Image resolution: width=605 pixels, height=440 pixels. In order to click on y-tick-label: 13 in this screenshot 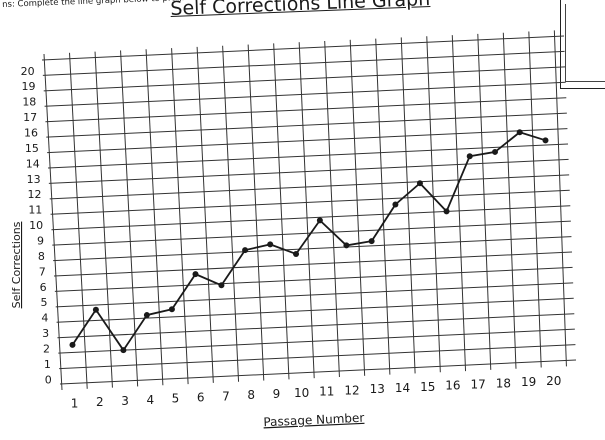, I will do `click(34, 179)`.